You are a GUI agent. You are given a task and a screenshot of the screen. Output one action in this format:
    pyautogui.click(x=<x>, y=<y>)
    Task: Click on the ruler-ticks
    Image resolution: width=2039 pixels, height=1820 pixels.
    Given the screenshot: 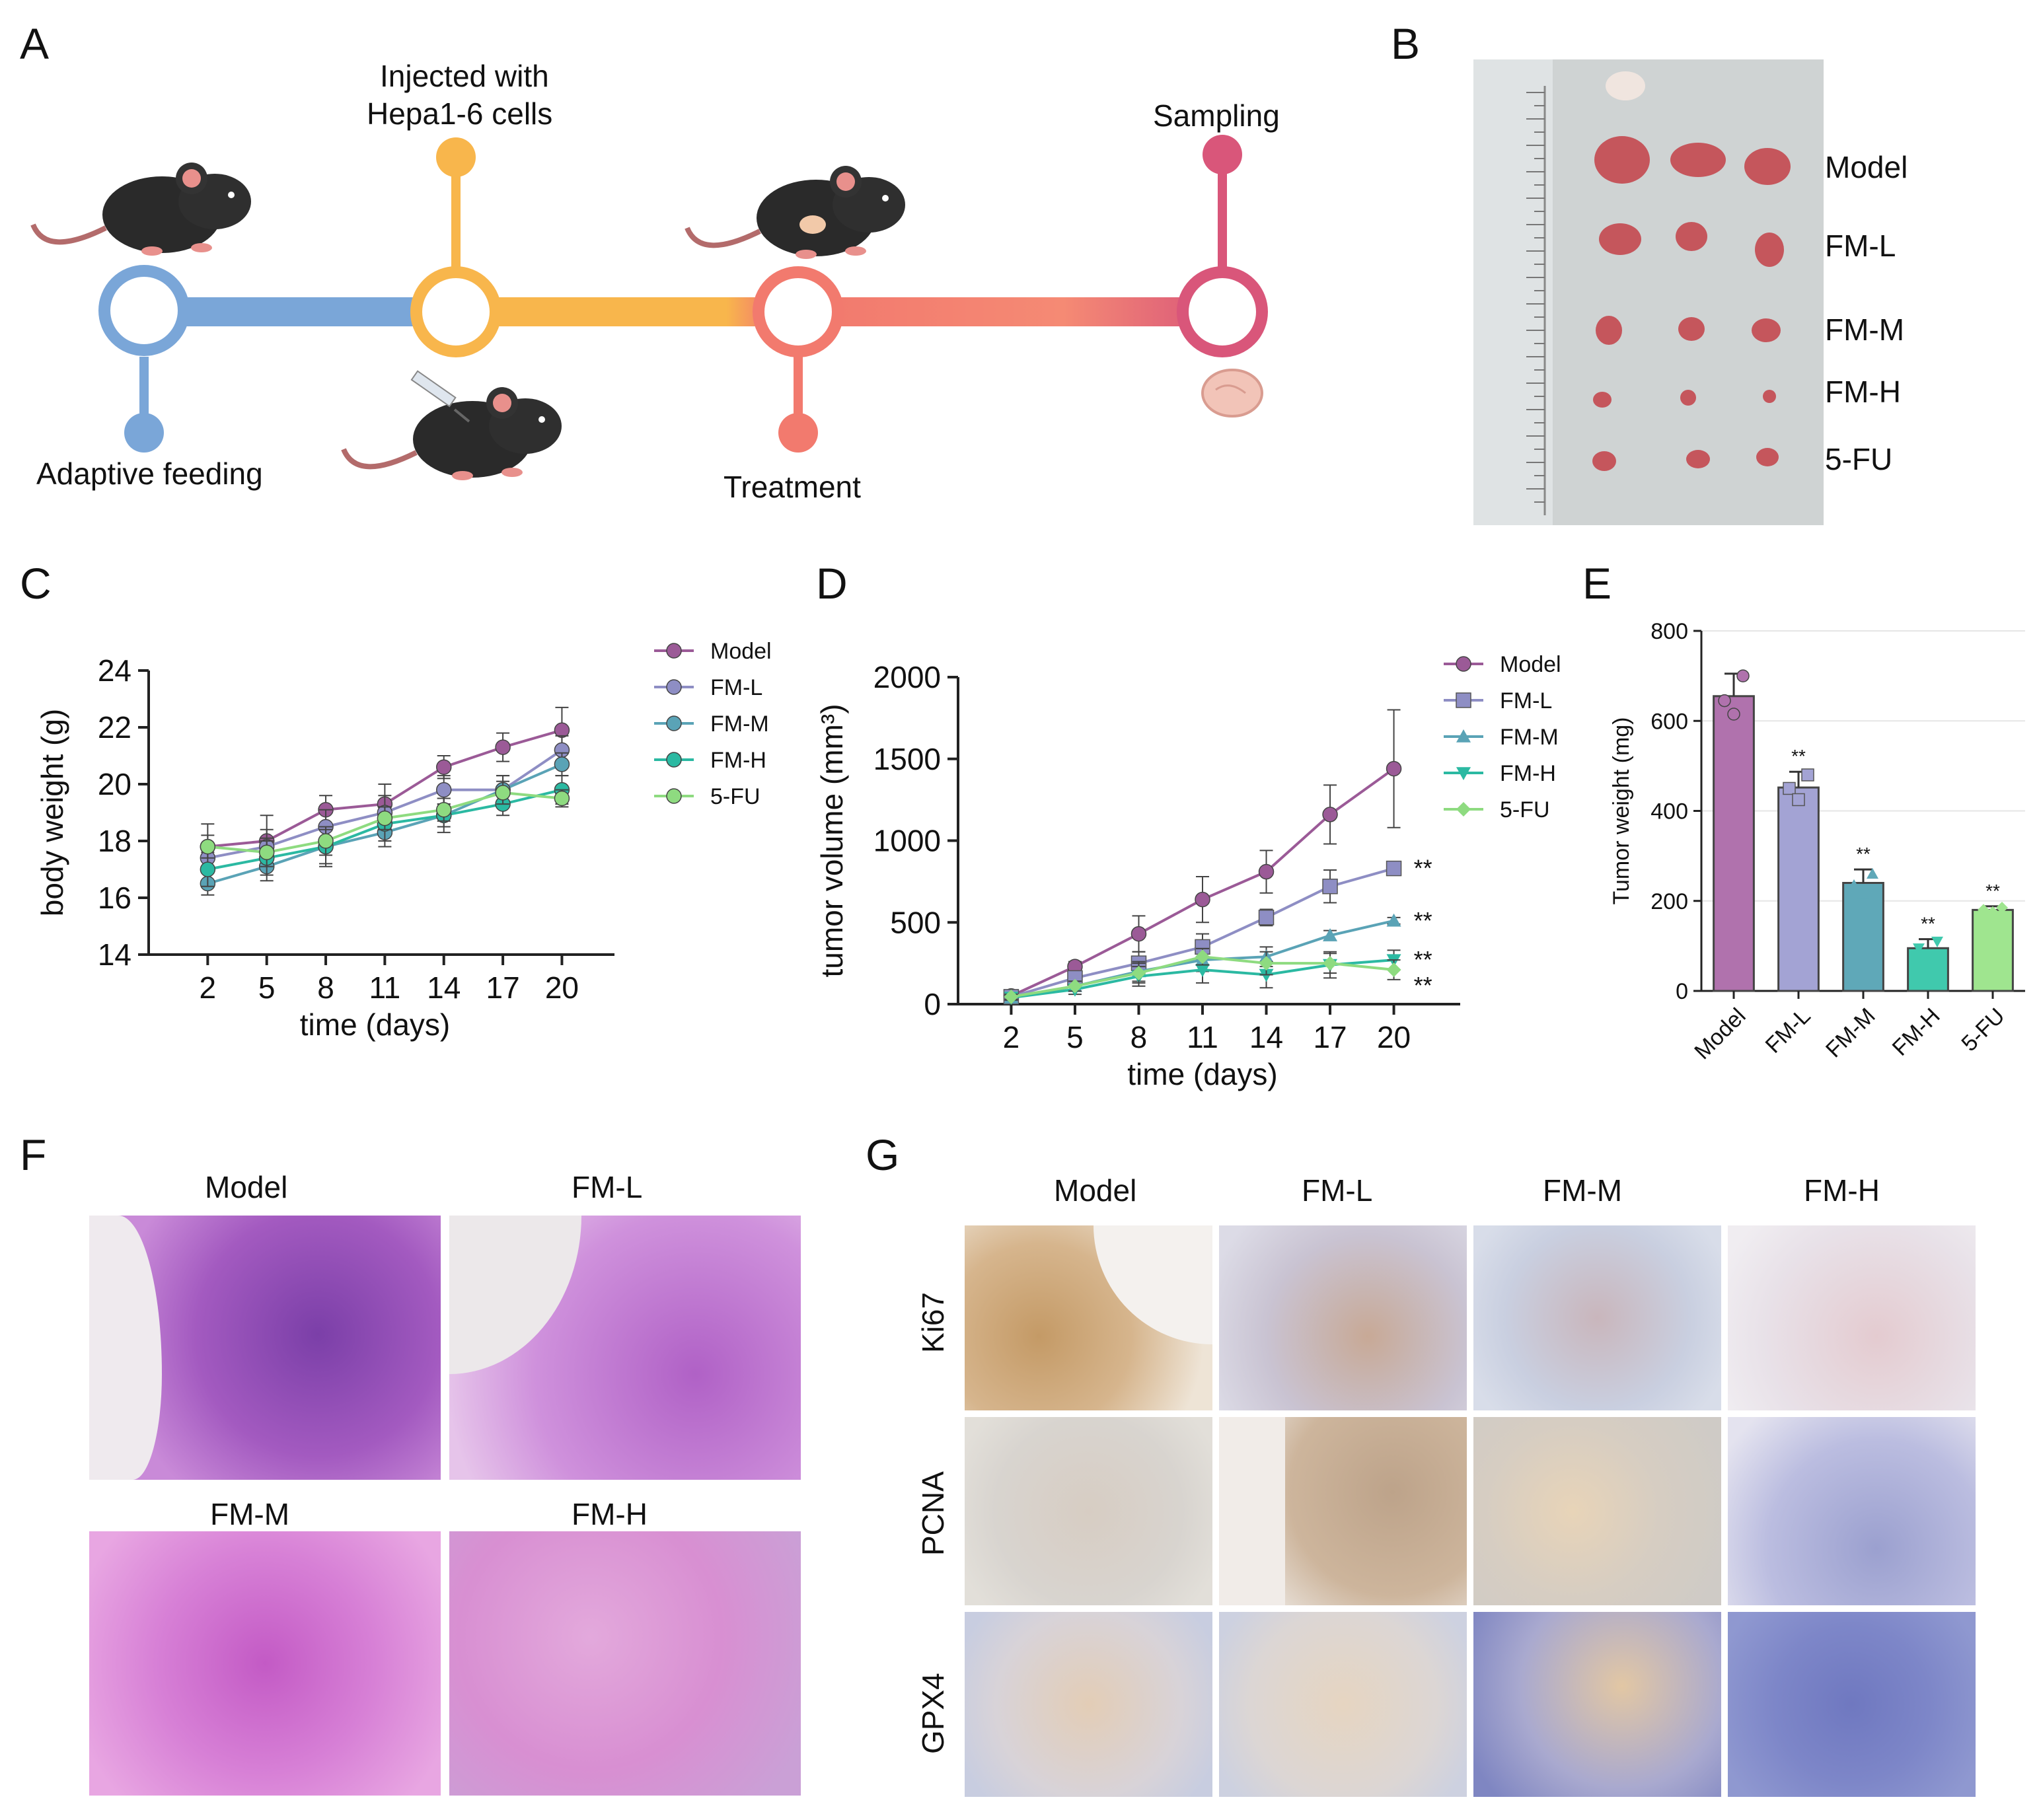 What is the action you would take?
    pyautogui.click(x=1535, y=297)
    